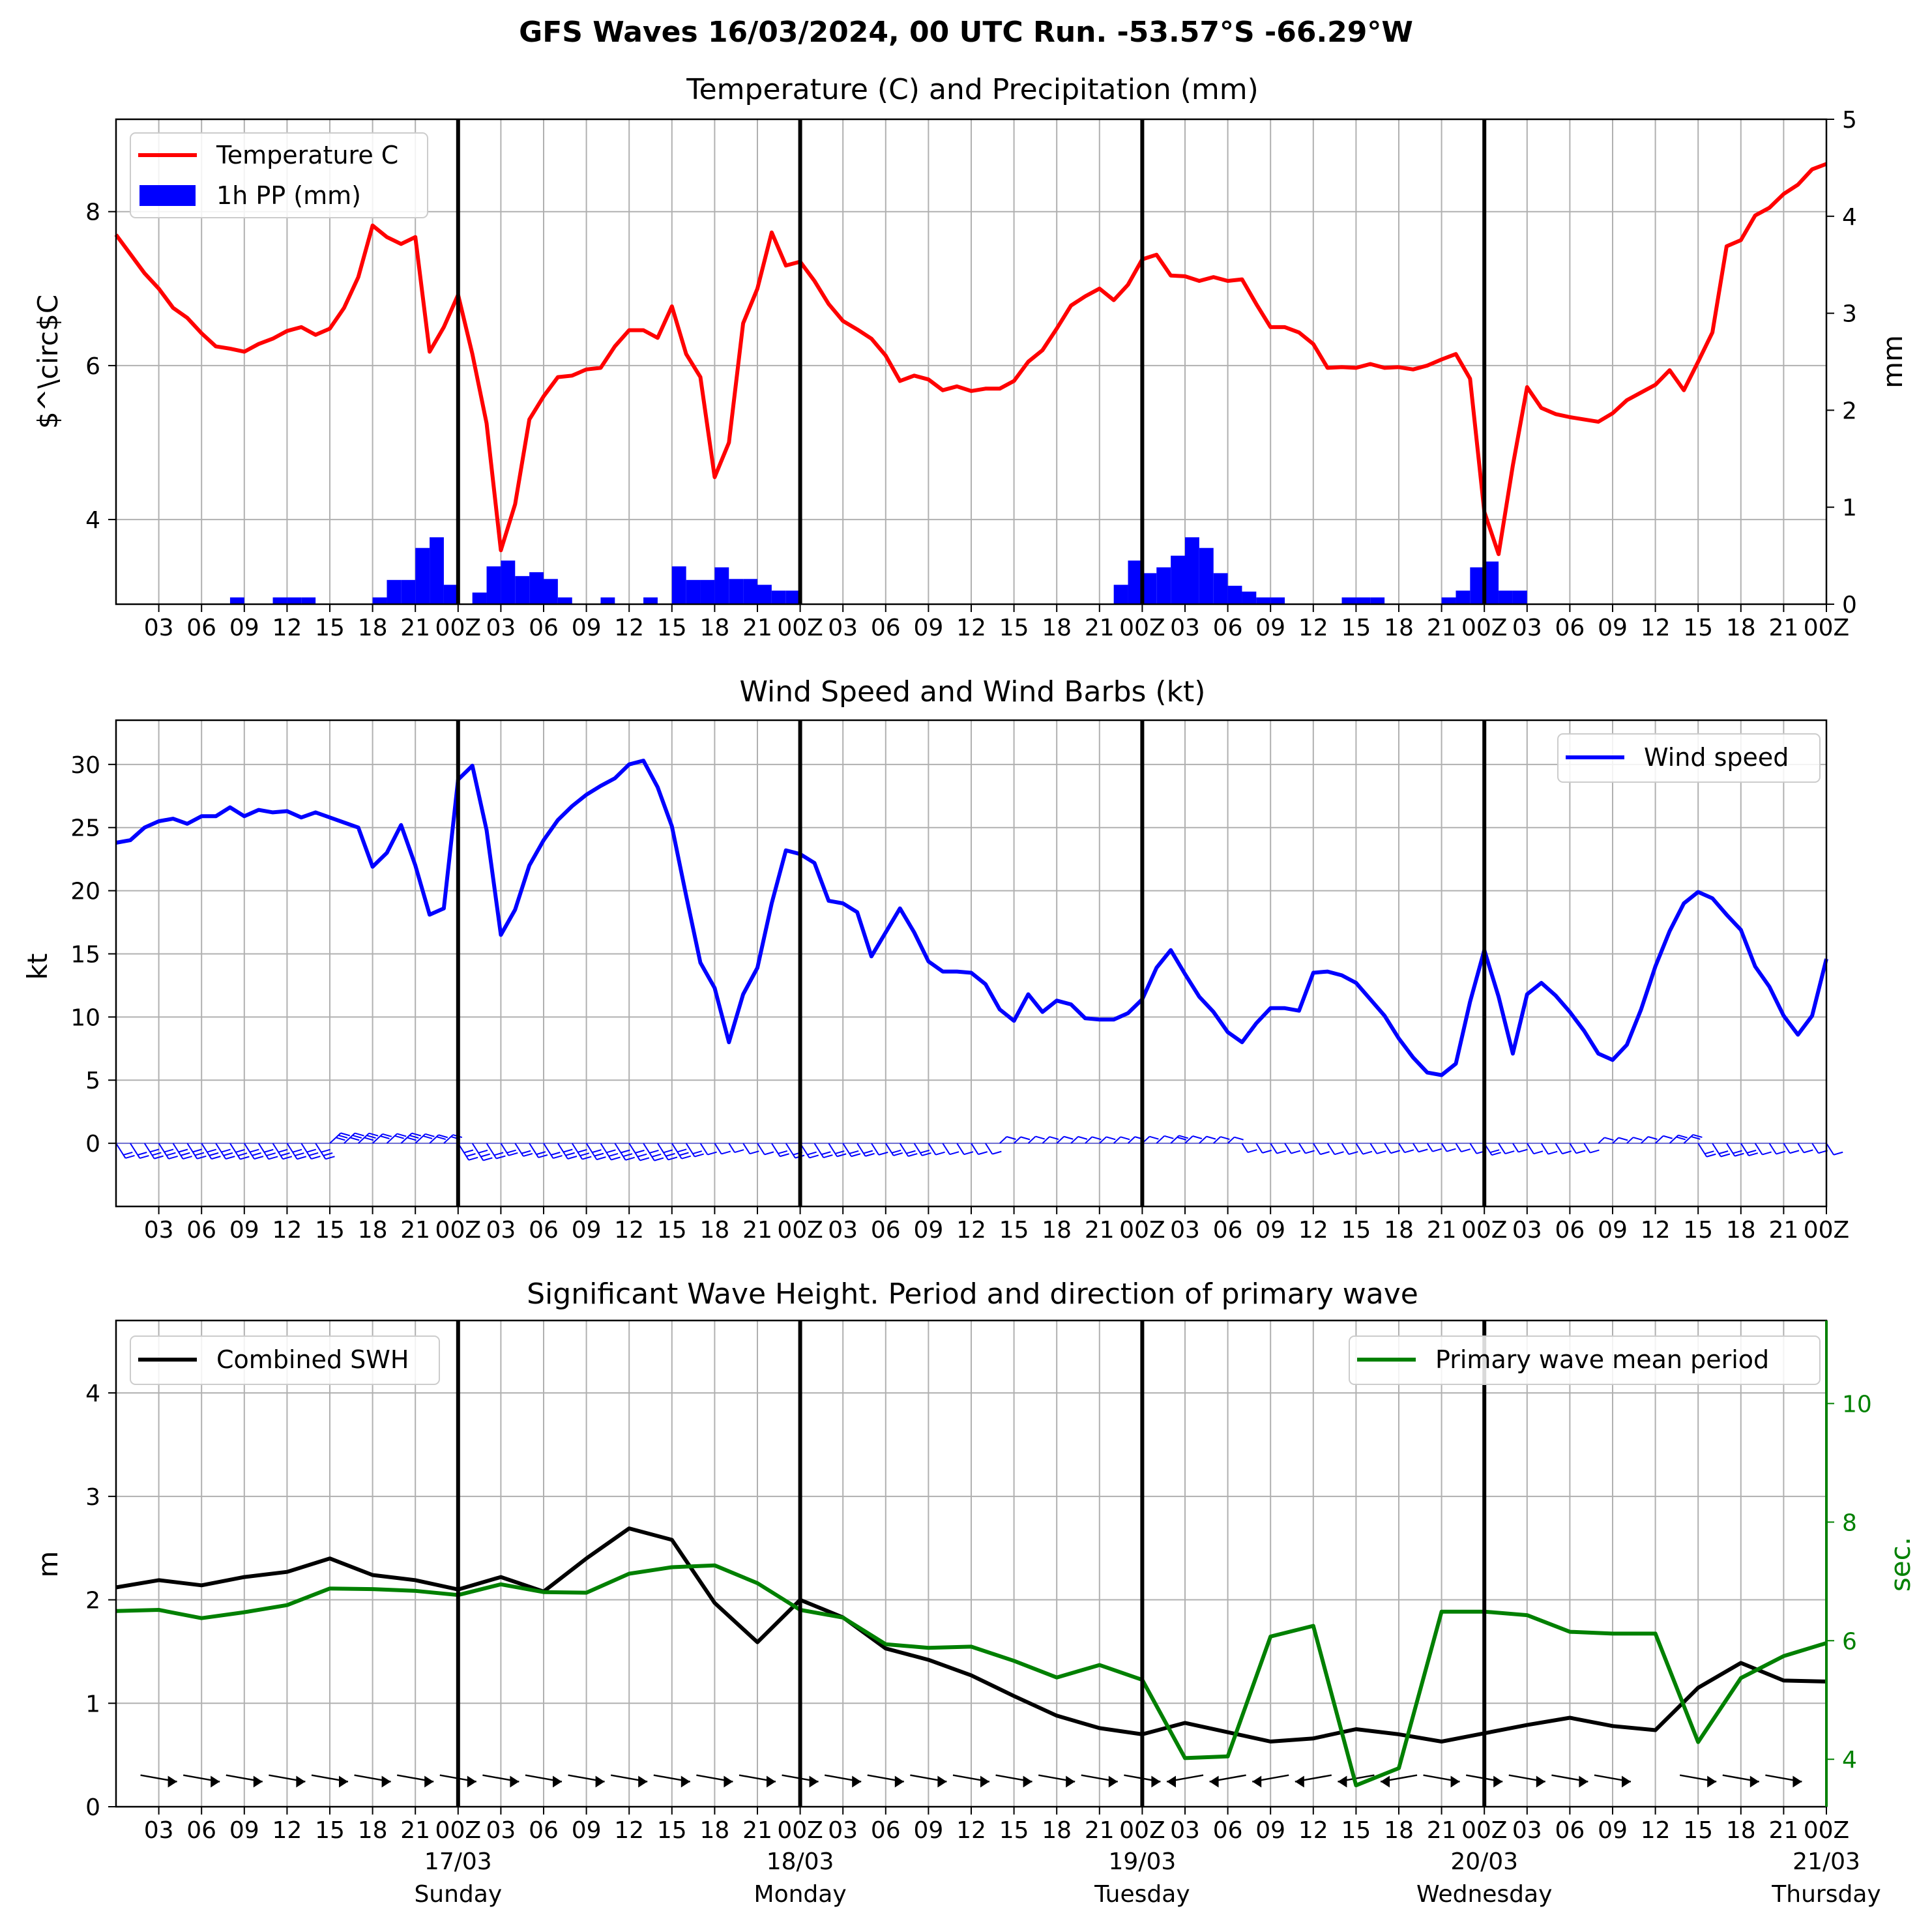  What do you see at coordinates (629, 1230) in the screenshot?
I see `panel2-xtick-label-11: 12` at bounding box center [629, 1230].